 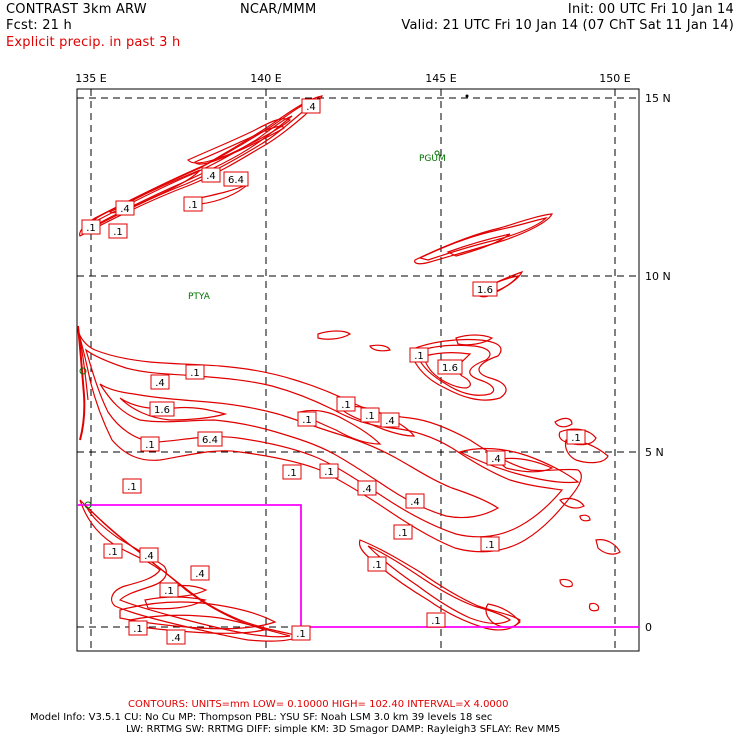 What do you see at coordinates (358, 566) in the screenshot?
I see `domain-box` at bounding box center [358, 566].